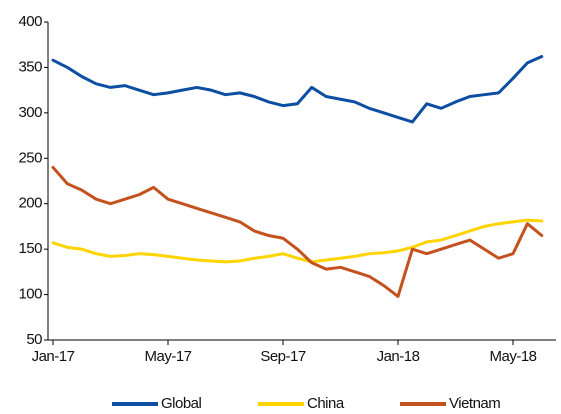 This screenshot has height=414, width=561. Describe the element at coordinates (512, 356) in the screenshot. I see `x-tick-label: May-18` at that location.